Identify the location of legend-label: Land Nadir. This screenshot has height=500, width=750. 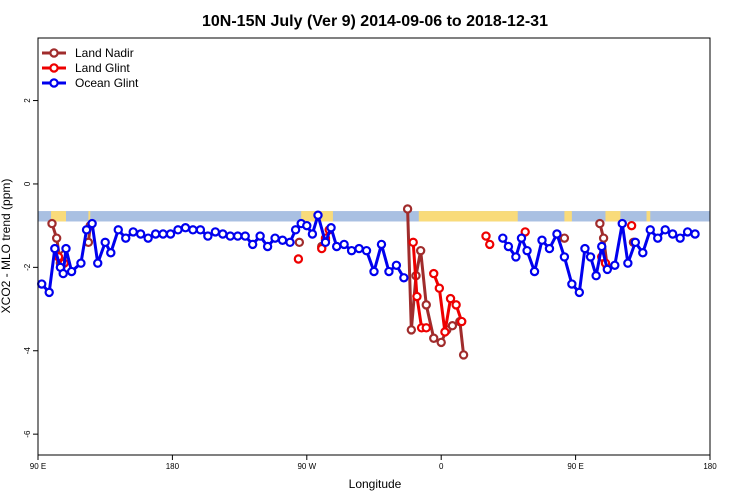
(104, 53).